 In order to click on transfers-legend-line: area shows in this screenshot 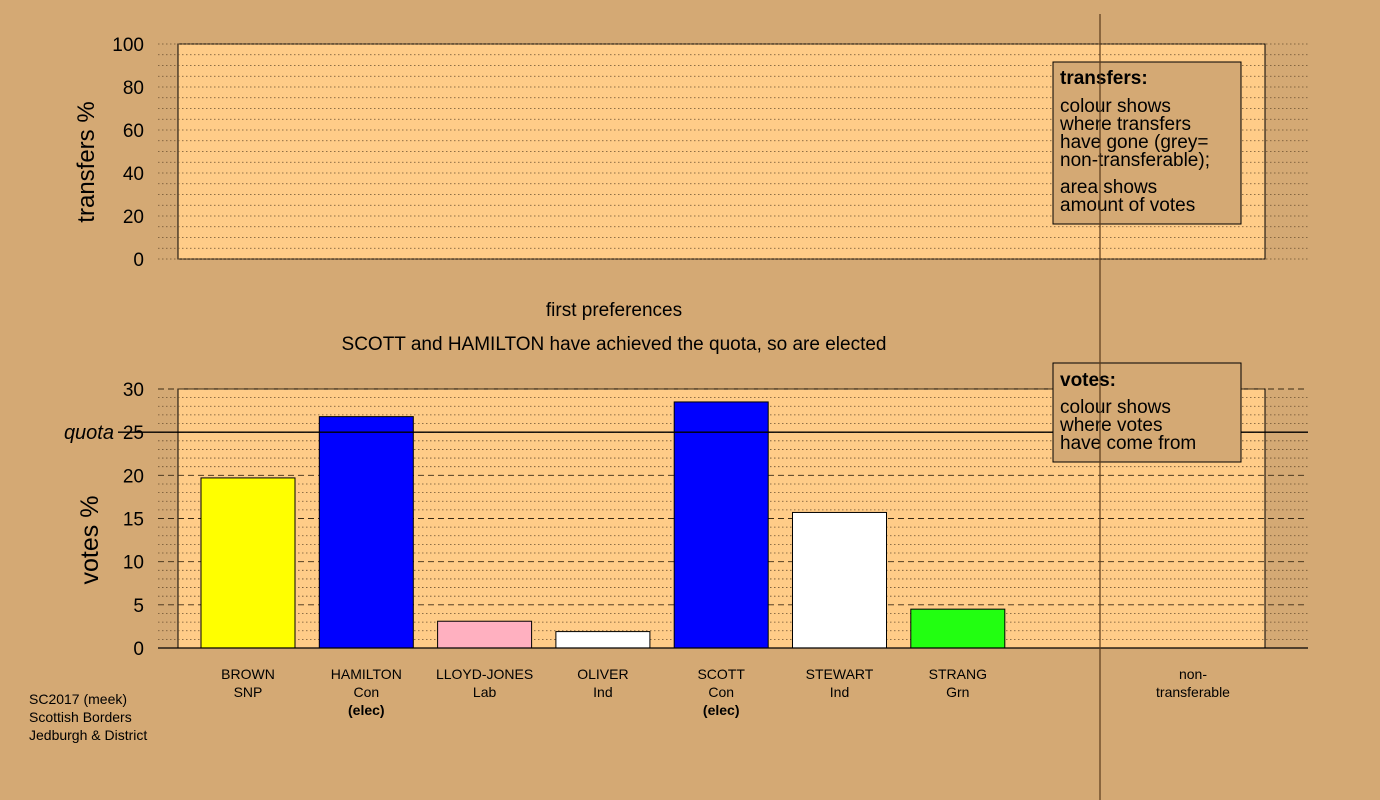, I will do `click(1108, 187)`.